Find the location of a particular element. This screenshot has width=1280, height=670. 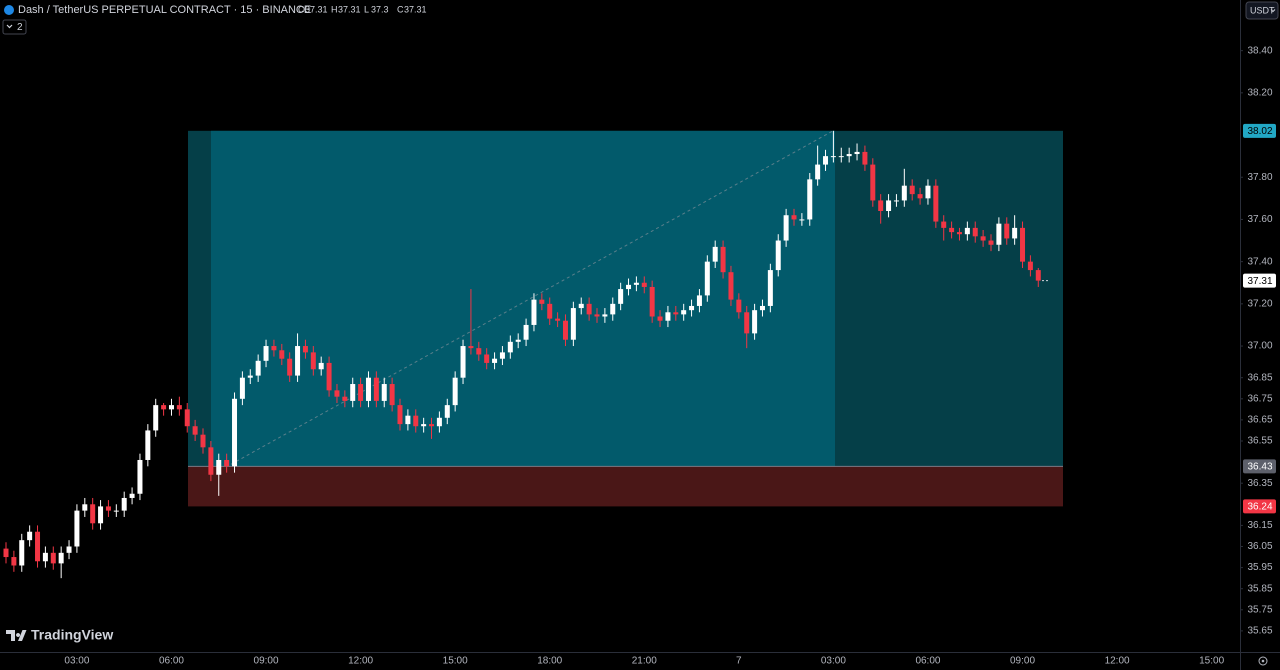

entry-price-label-box is located at coordinates (1259, 466).